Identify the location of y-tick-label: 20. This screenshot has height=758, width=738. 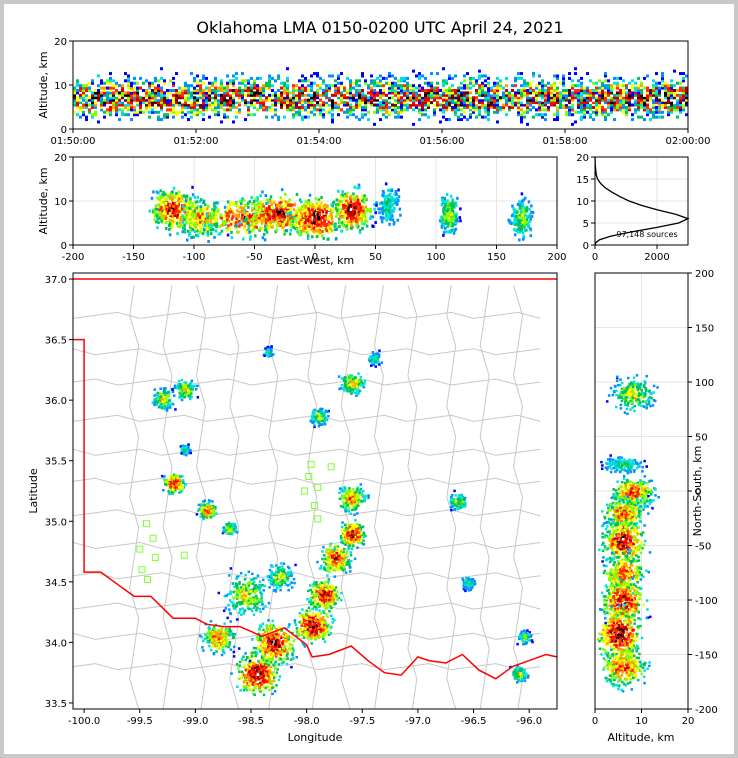
(60, 158).